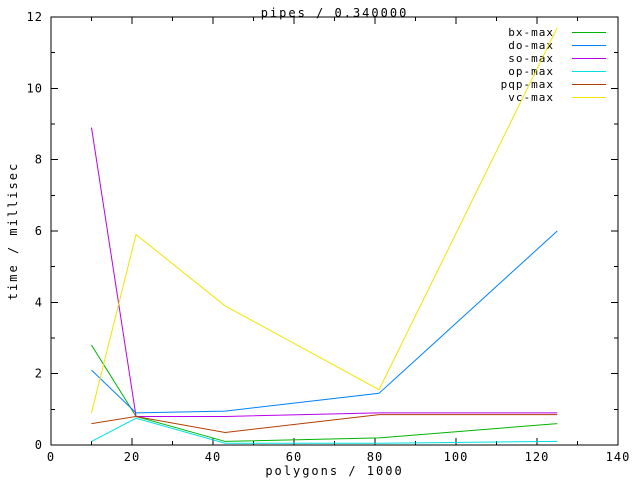 Image resolution: width=640 pixels, height=480 pixels. Describe the element at coordinates (537, 457) in the screenshot. I see `x-tick-label: 120` at that location.